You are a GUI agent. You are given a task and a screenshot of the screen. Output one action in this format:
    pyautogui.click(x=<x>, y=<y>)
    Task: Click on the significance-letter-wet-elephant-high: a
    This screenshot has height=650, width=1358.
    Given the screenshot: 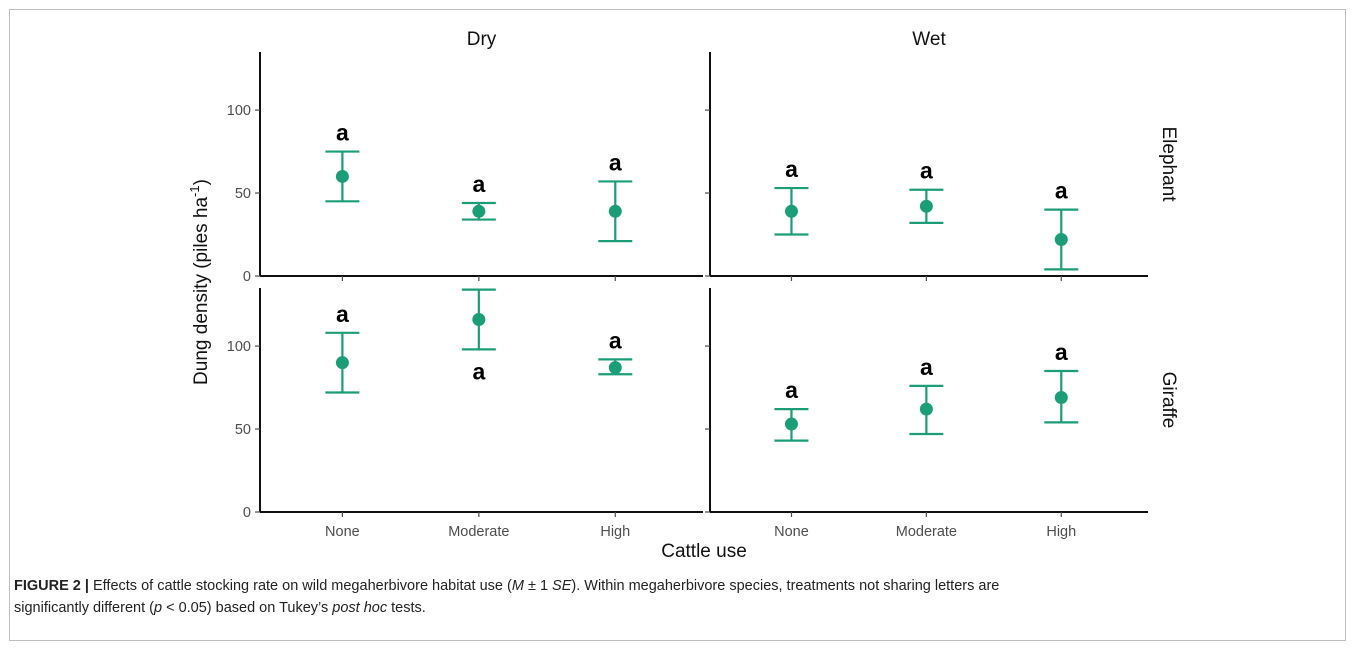 What is the action you would take?
    pyautogui.click(x=1061, y=191)
    